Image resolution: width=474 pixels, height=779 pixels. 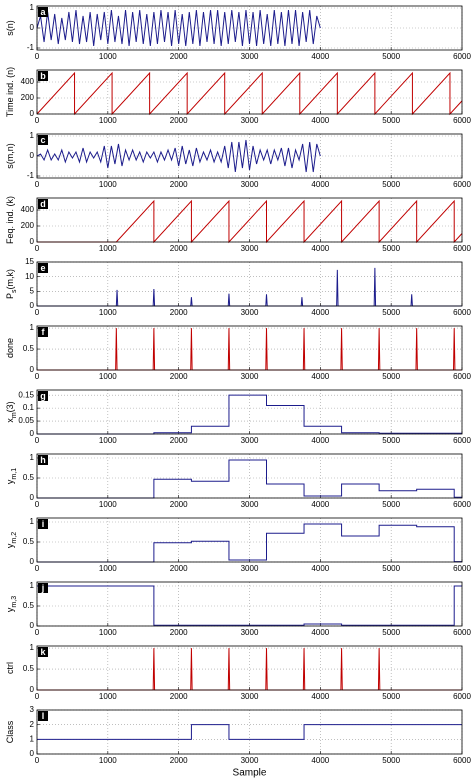 I want to click on panel-letter: i, so click(x=43, y=524).